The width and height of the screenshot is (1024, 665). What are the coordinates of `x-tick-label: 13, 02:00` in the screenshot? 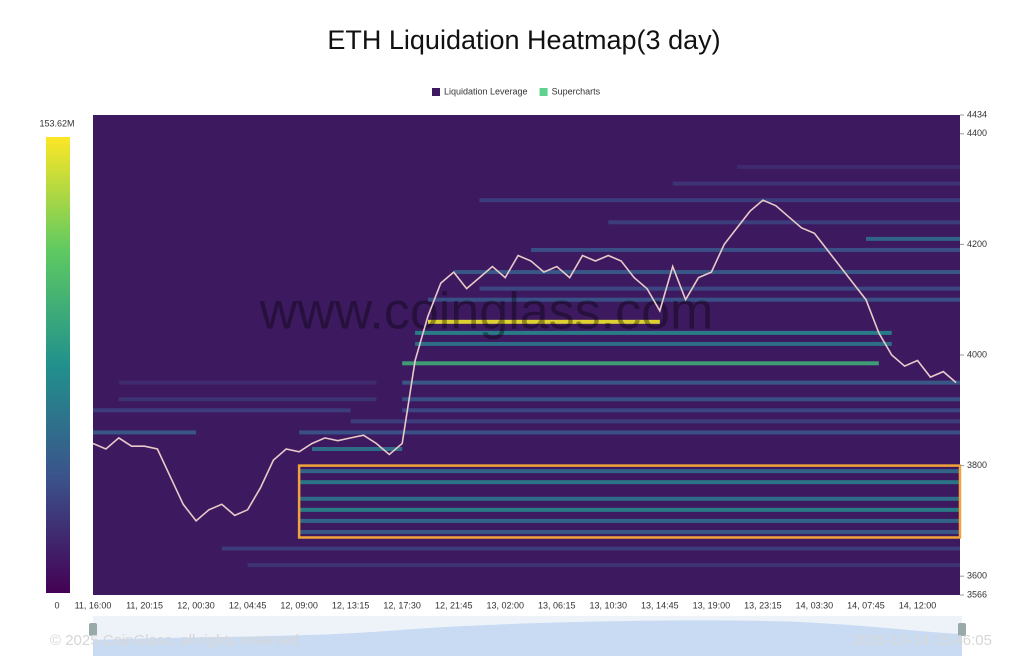 It's located at (505, 605).